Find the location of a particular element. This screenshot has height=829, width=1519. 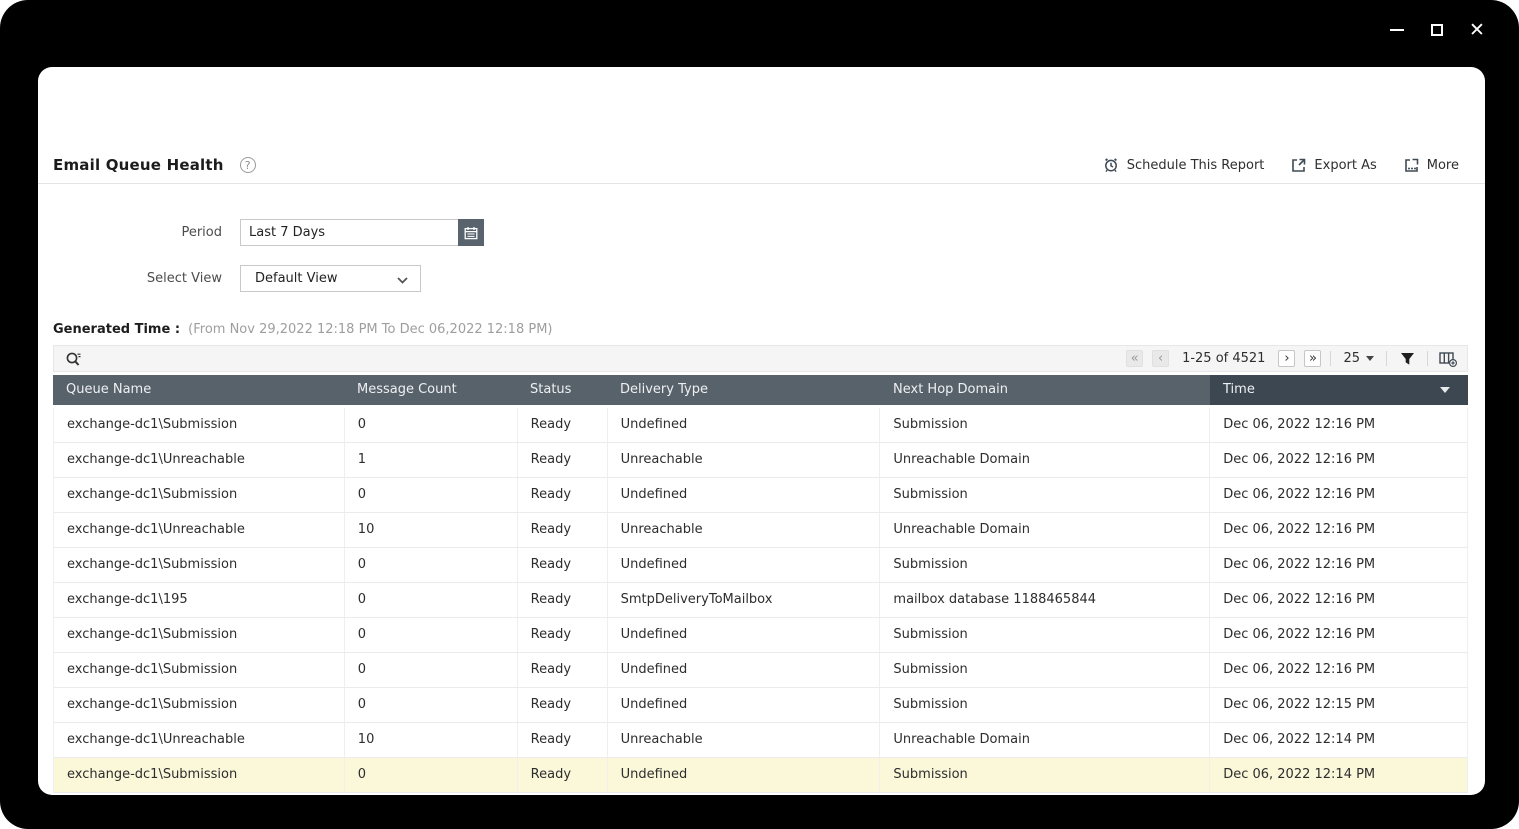

pagination-range: 1-25 of 4521 is located at coordinates (1224, 358).